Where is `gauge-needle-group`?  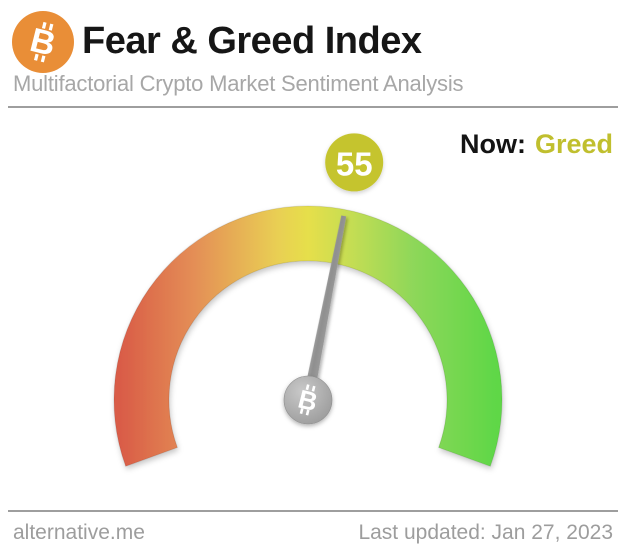 gauge-needle-group is located at coordinates (324, 309).